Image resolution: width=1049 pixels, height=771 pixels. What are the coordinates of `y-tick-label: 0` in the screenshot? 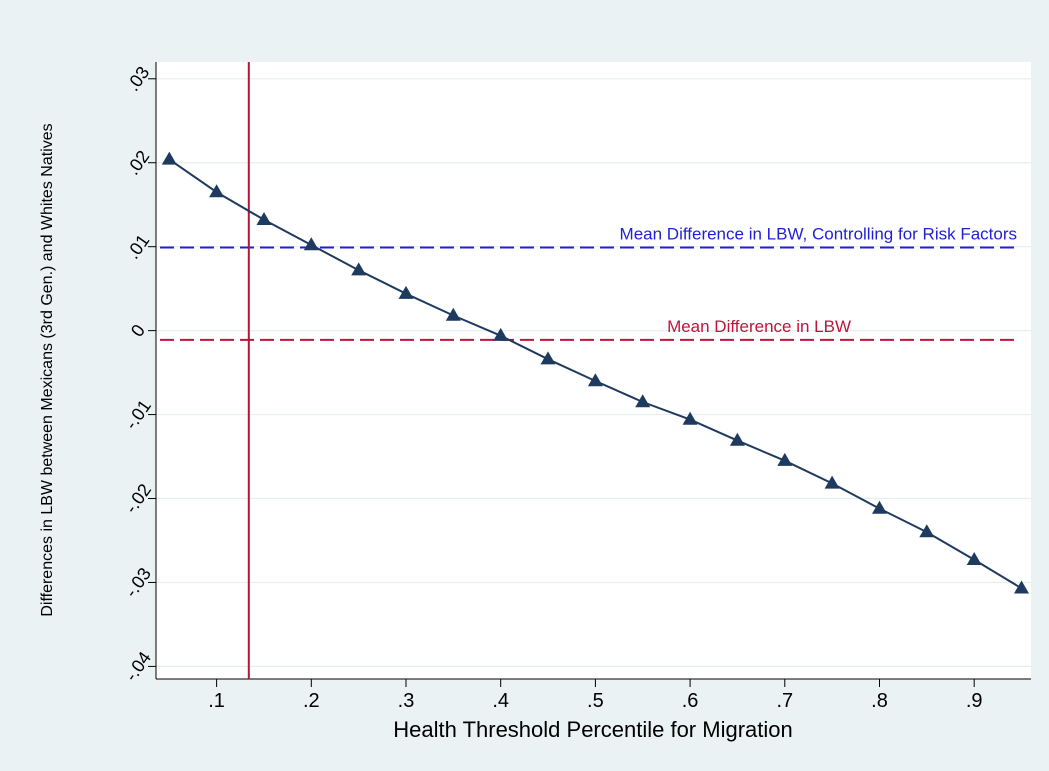 It's located at (138, 331).